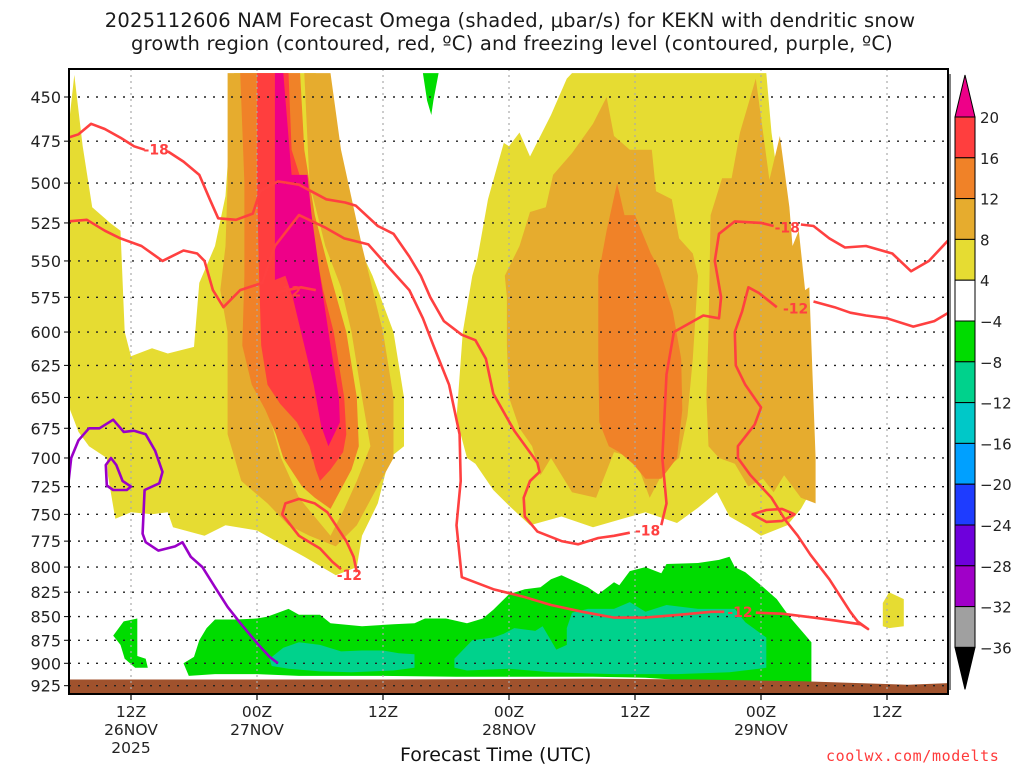  What do you see at coordinates (893, 610) in the screenshot?
I see `omega-region-yellow-4-8-right` at bounding box center [893, 610].